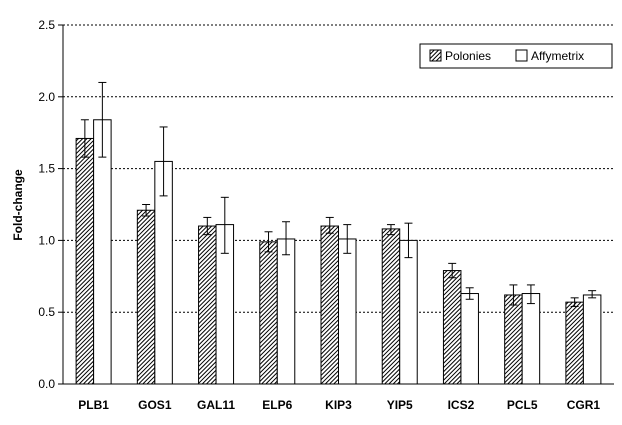 The height and width of the screenshot is (425, 622). I want to click on bar-polonies-plb1, so click(85, 261).